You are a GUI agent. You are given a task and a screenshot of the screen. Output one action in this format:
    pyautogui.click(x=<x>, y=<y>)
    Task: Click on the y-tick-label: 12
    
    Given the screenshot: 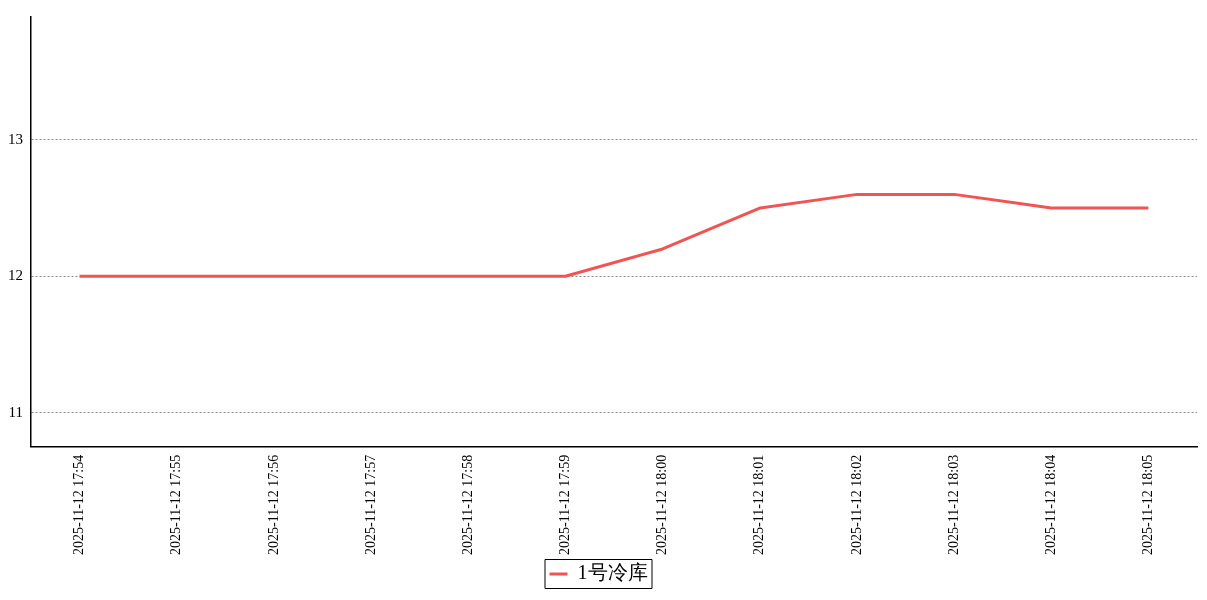 What is the action you would take?
    pyautogui.click(x=15, y=275)
    